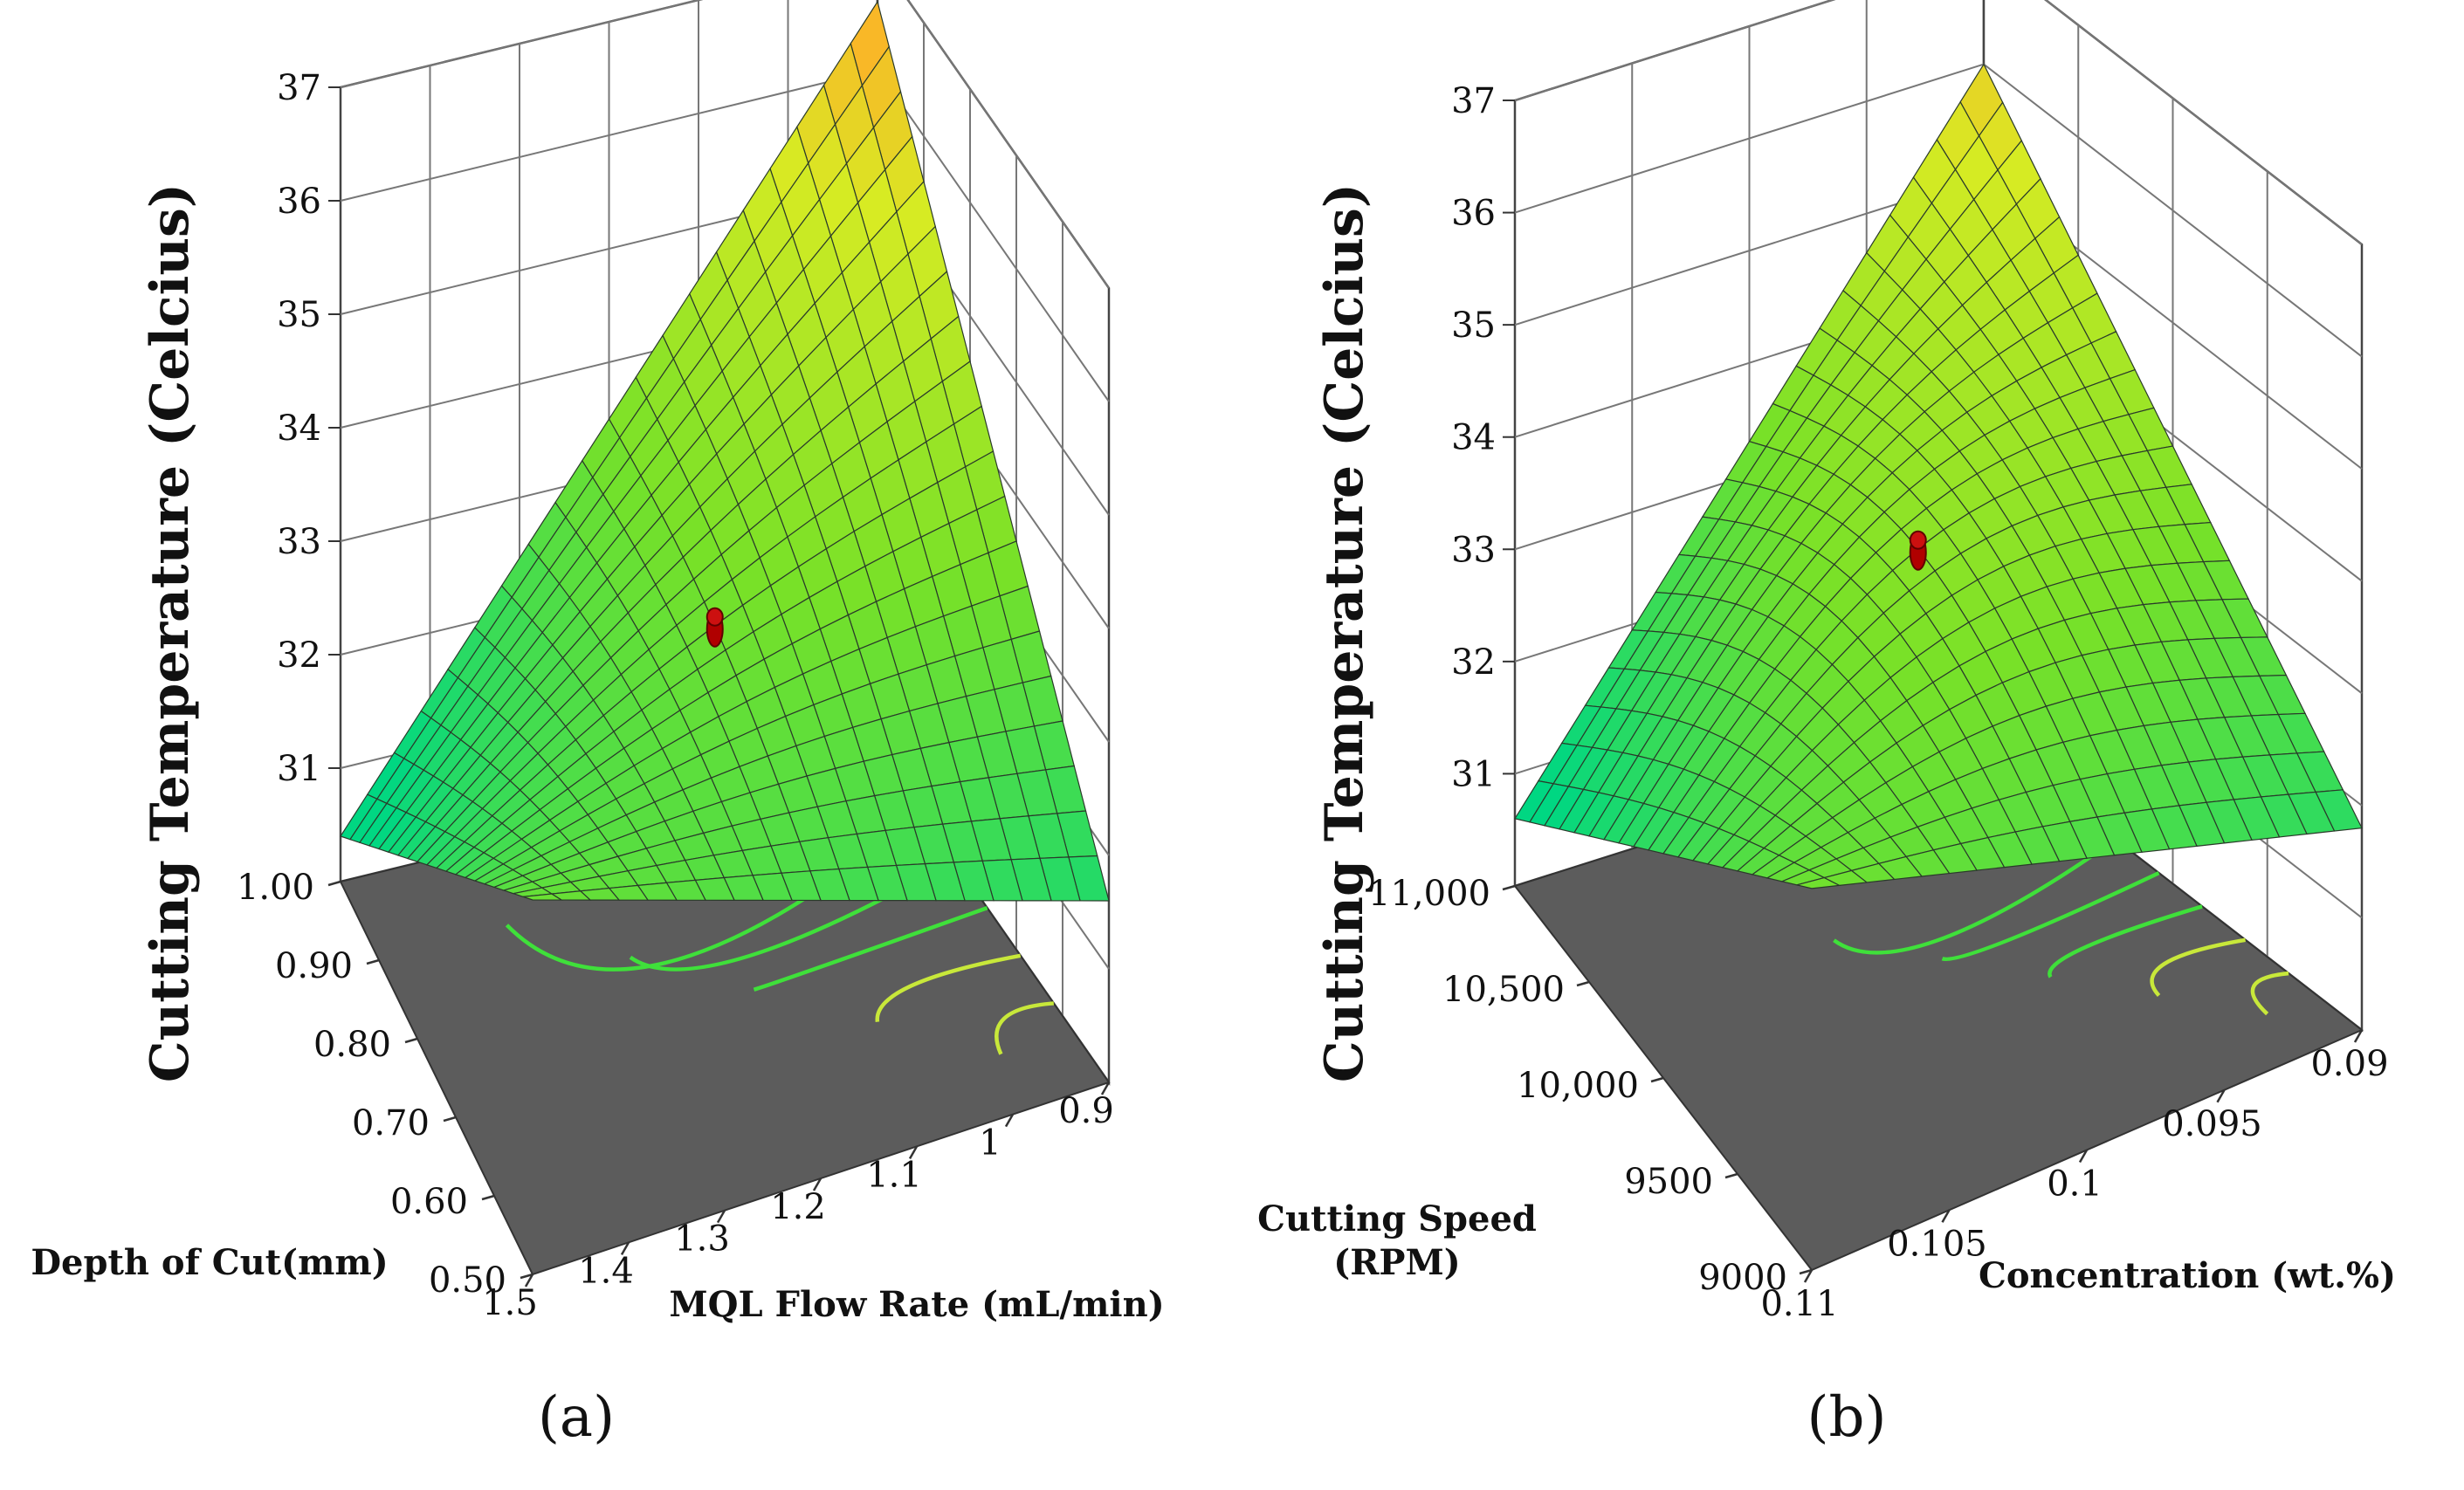  What do you see at coordinates (275, 888) in the screenshot?
I see `y-tick-label: 1.00` at bounding box center [275, 888].